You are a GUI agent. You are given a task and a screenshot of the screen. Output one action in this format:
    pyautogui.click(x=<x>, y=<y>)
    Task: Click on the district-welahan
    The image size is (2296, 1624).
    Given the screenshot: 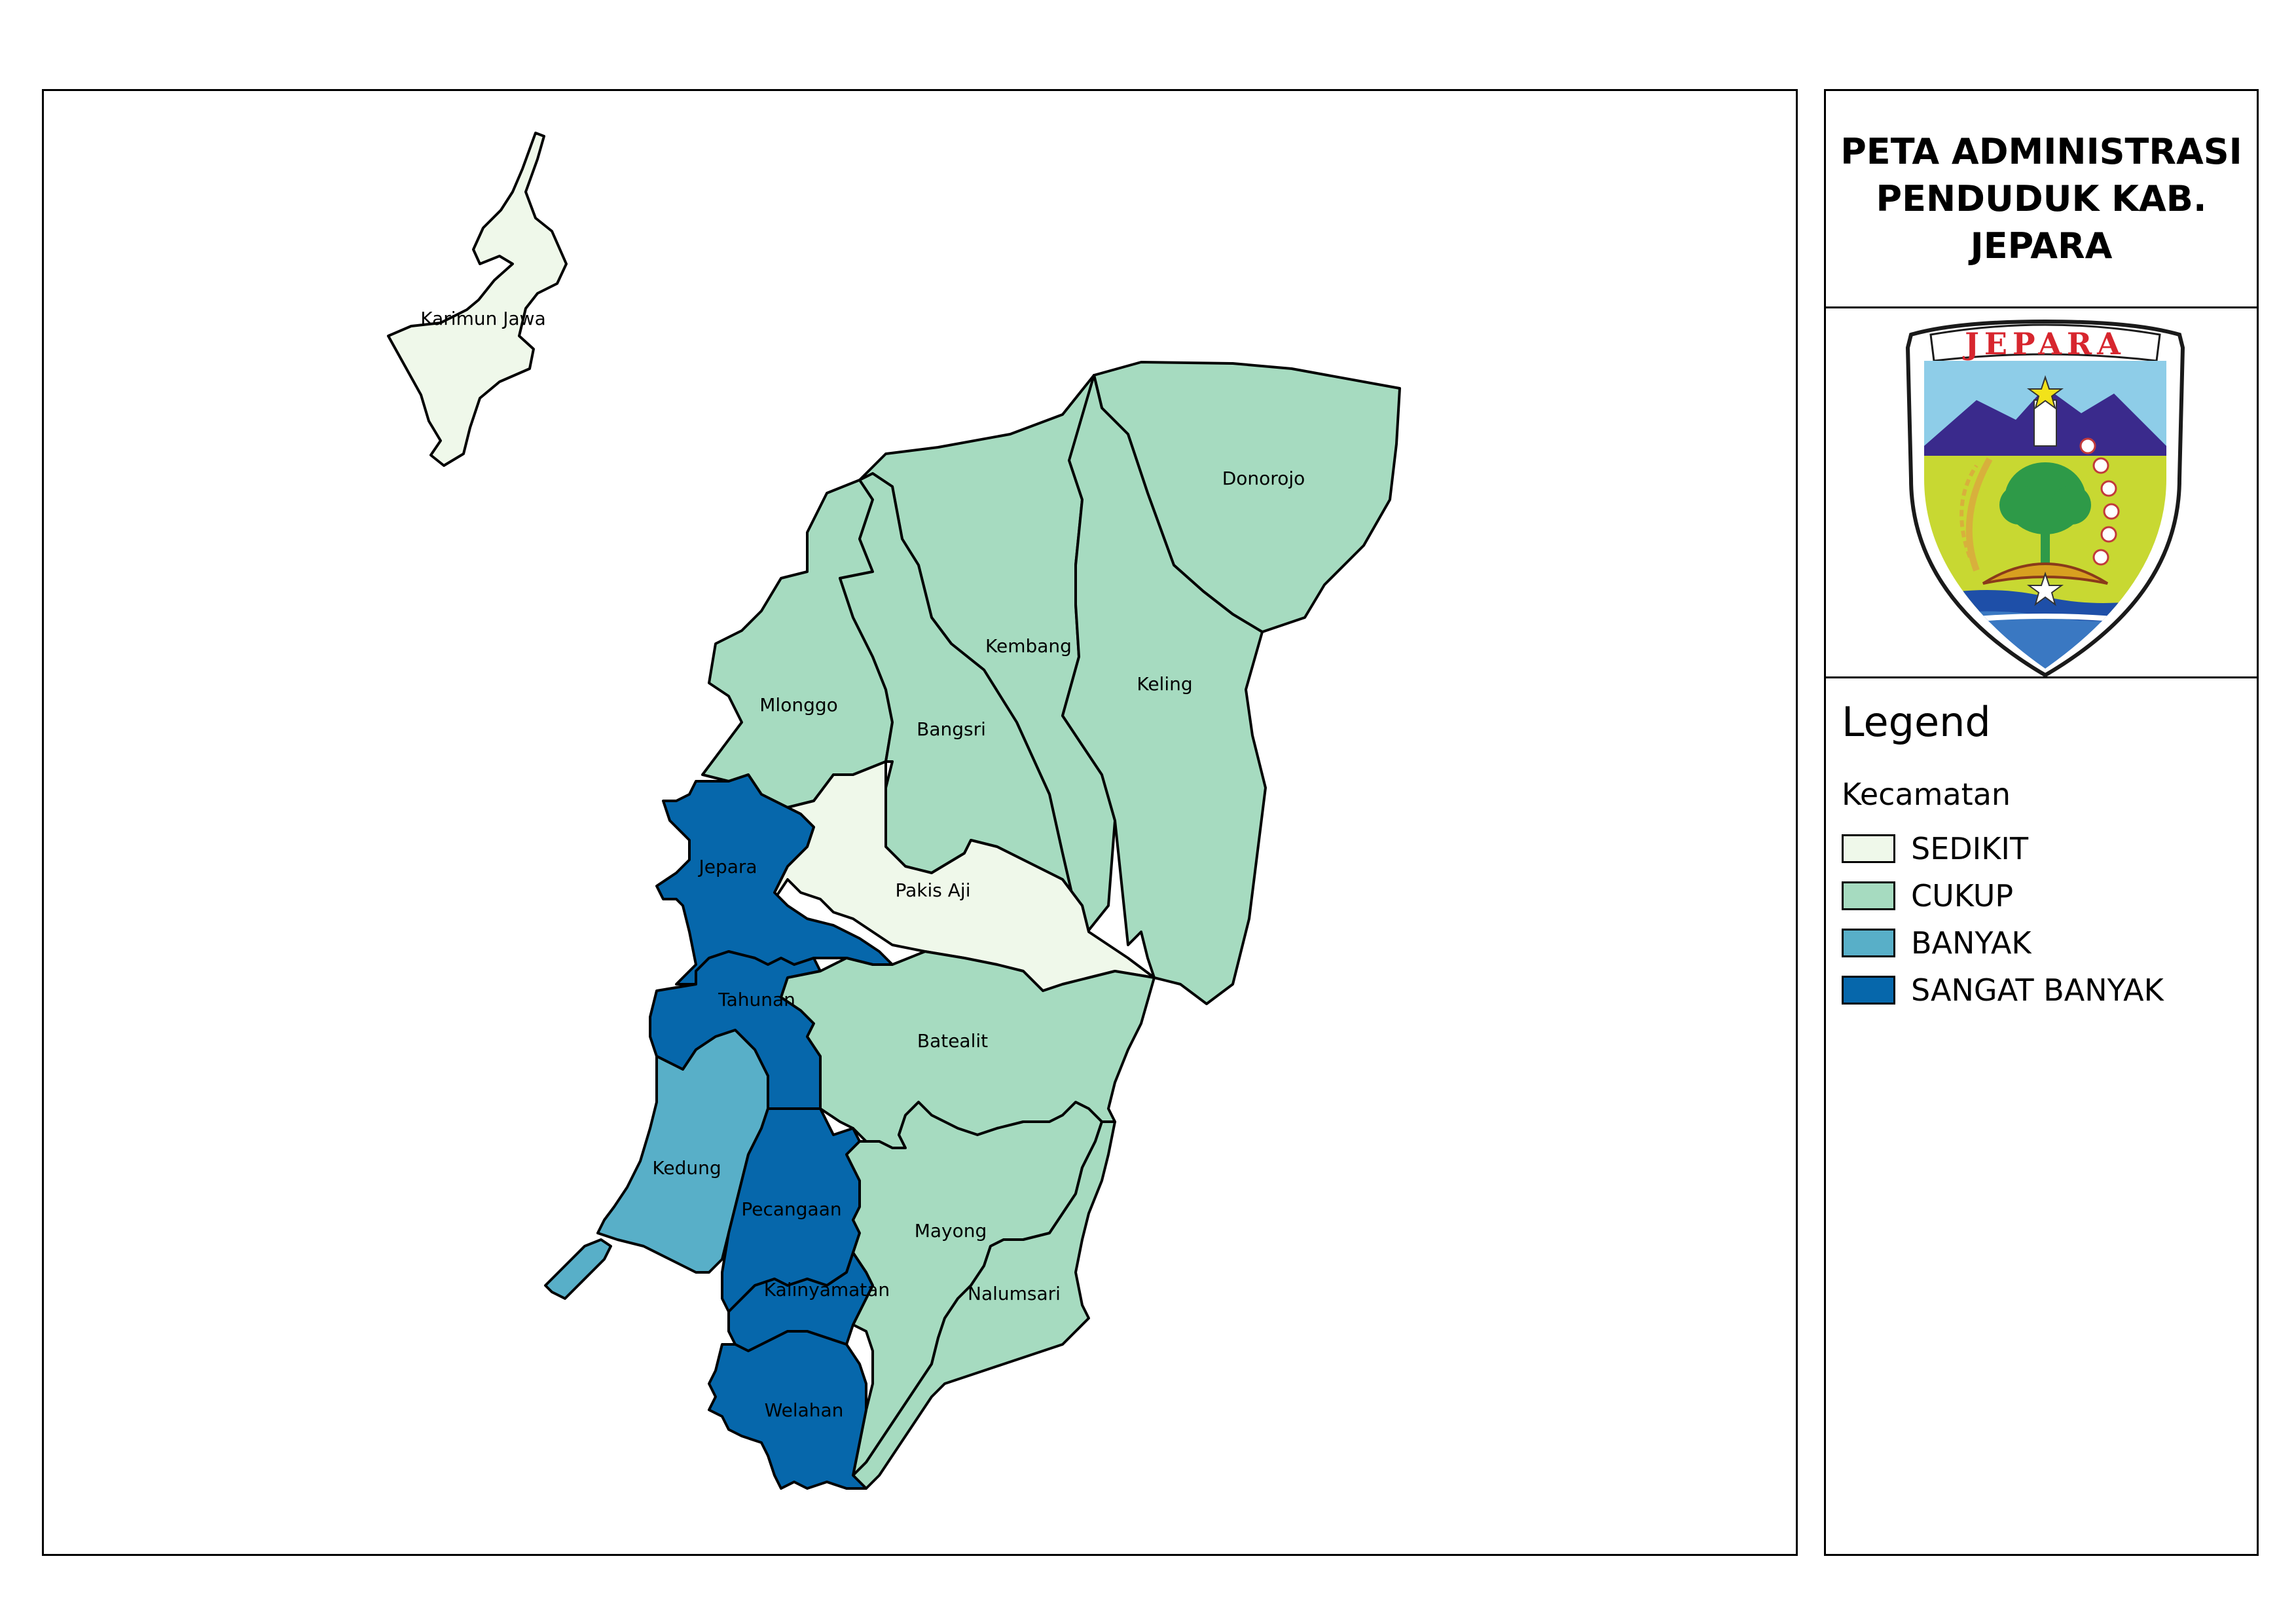 What is the action you would take?
    pyautogui.click(x=787, y=1410)
    